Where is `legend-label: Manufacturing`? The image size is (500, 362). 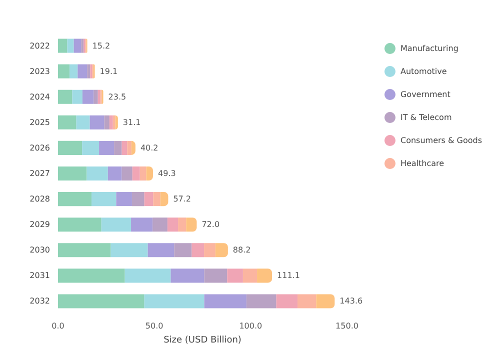 legend-label: Manufacturing is located at coordinates (429, 48).